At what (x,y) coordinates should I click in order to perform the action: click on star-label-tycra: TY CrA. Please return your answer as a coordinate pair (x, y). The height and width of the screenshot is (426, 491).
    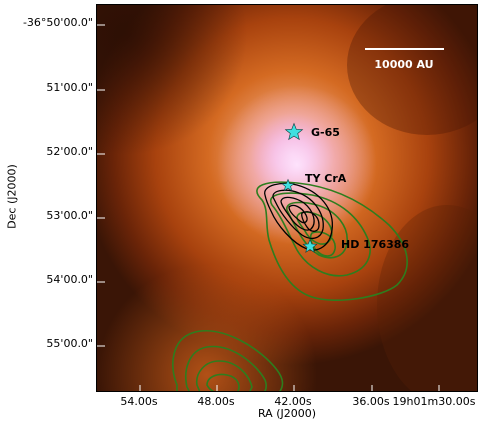
    Looking at the image, I should click on (326, 178).